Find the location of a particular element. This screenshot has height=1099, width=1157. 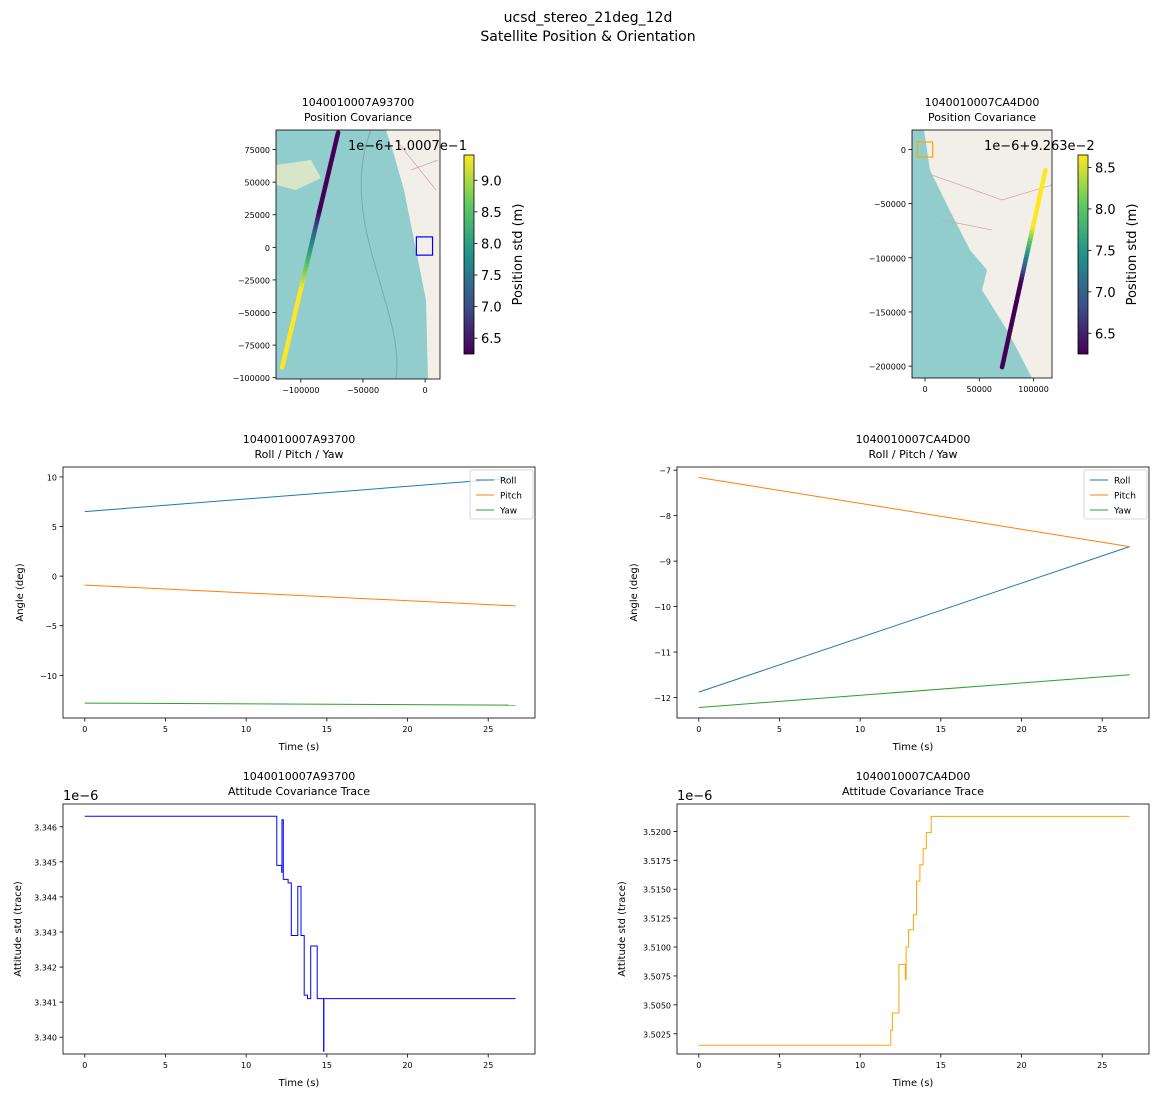

colorbar-tick-label: 9.0 is located at coordinates (491, 181).